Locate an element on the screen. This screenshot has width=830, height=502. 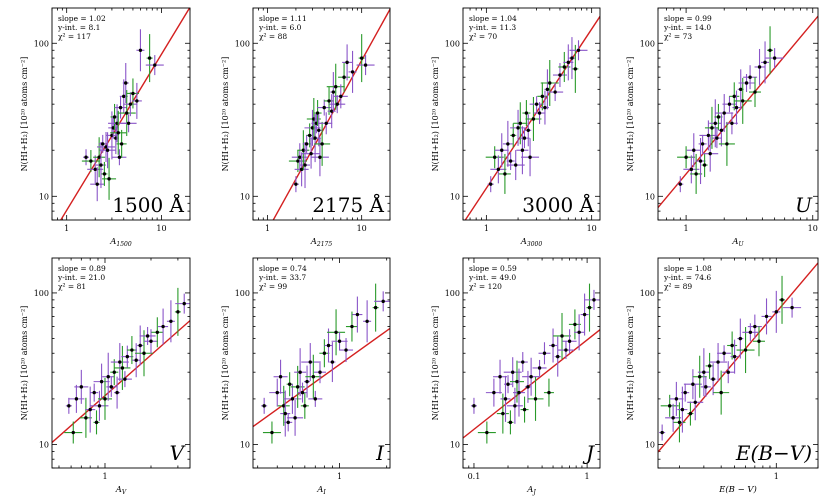
plot-frame is located at coordinates (738, 114).